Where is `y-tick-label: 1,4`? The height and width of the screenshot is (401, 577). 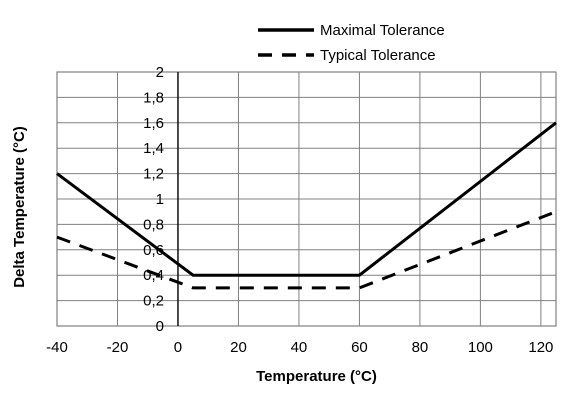
y-tick-label: 1,4 is located at coordinates (153, 148).